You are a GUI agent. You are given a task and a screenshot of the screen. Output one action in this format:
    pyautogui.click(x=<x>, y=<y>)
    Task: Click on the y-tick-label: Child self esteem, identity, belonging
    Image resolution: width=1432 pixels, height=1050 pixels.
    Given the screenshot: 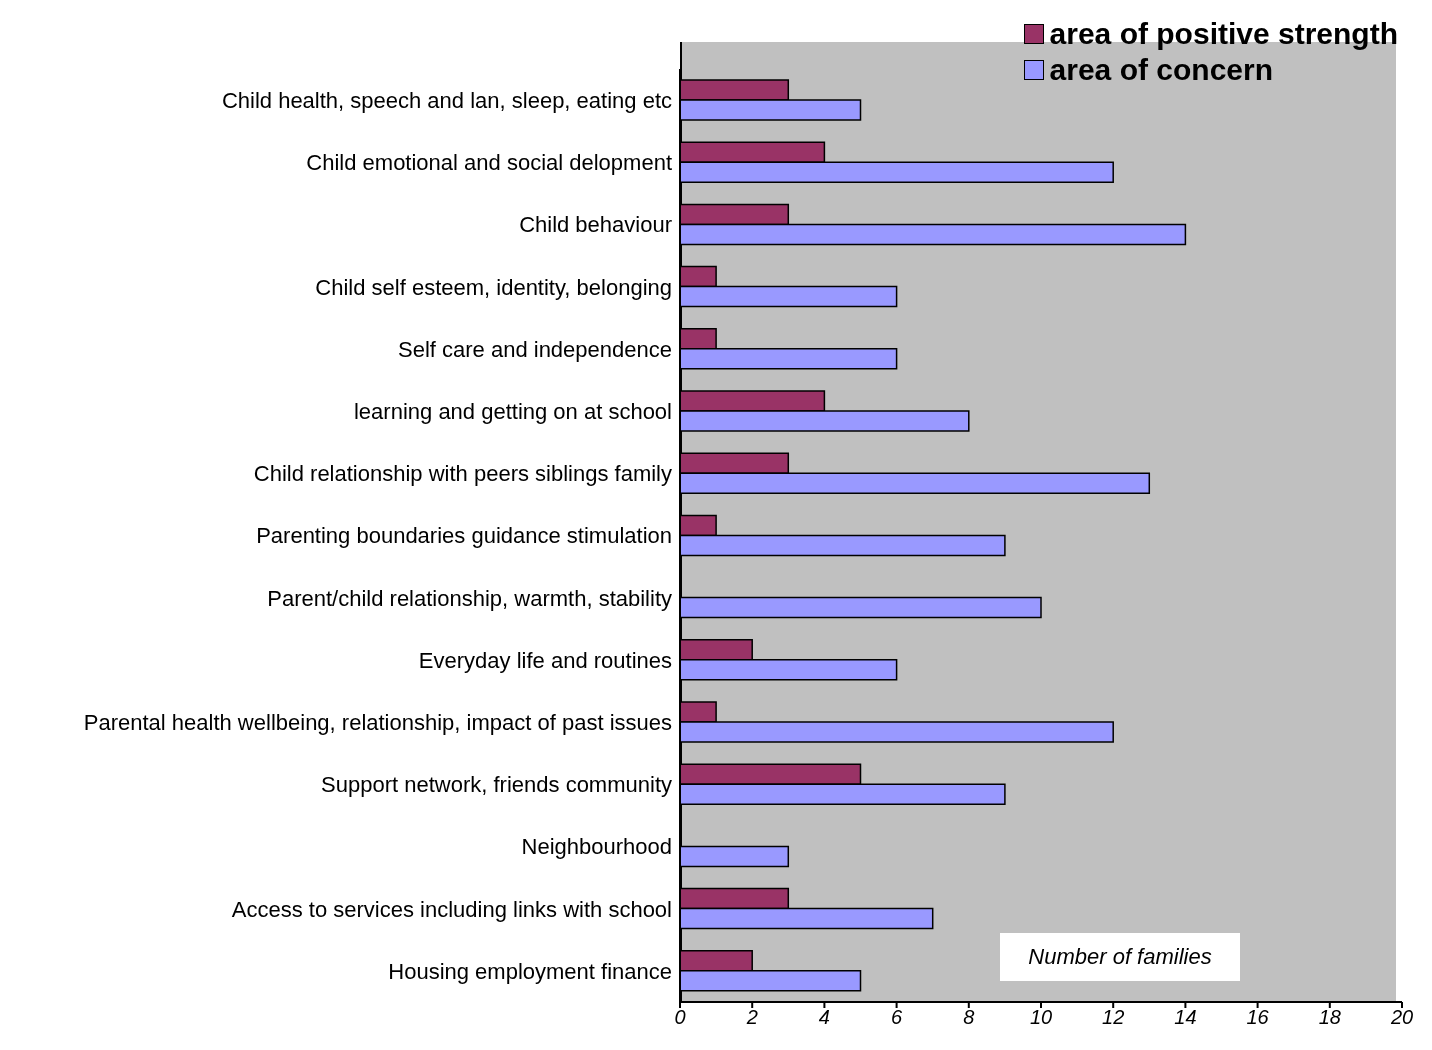 What is the action you would take?
    pyautogui.click(x=493, y=287)
    